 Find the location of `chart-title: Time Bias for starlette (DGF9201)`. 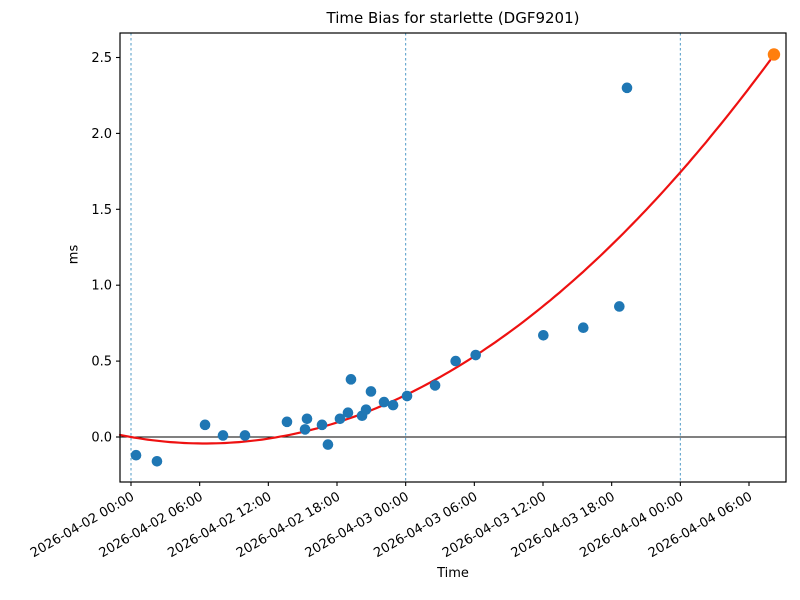

chart-title: Time Bias for starlette (DGF9201) is located at coordinates (453, 18).